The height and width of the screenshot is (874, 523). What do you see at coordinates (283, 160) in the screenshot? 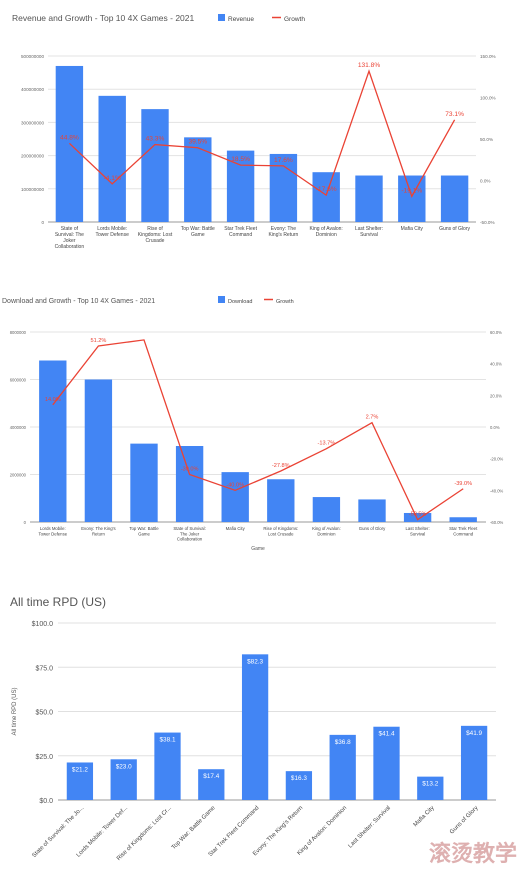
I see `growth-data-label: 17.6%` at bounding box center [283, 160].